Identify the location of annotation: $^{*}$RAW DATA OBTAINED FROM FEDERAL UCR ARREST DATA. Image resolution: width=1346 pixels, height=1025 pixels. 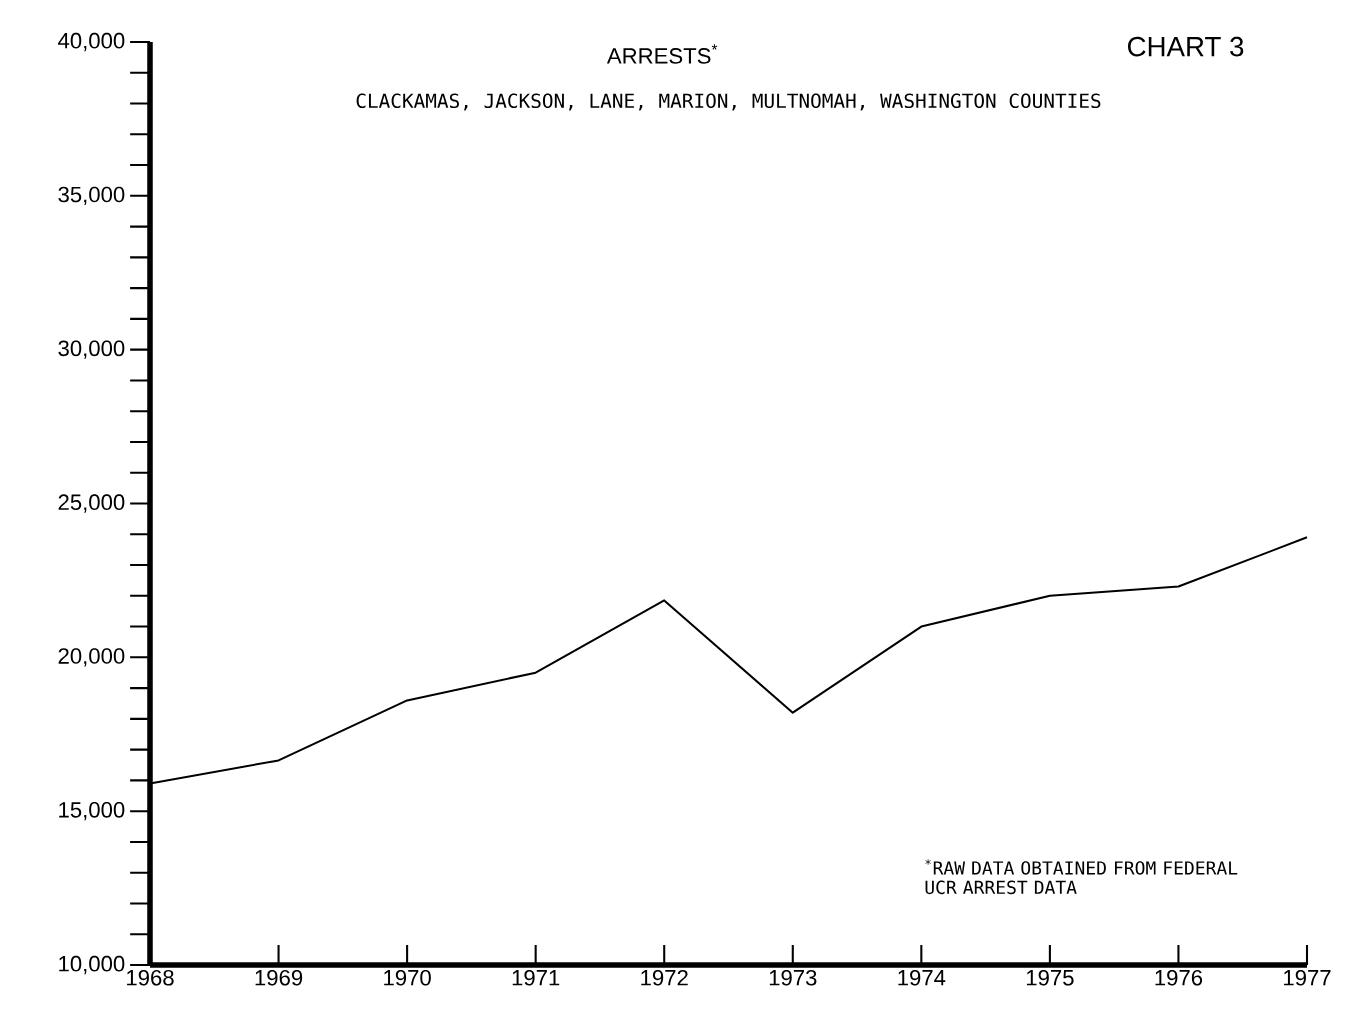
(1081, 877).